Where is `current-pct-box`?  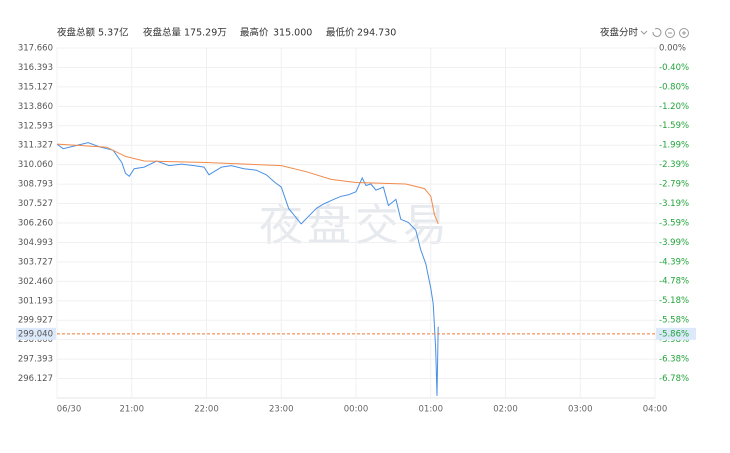
current-pct-box is located at coordinates (676, 333).